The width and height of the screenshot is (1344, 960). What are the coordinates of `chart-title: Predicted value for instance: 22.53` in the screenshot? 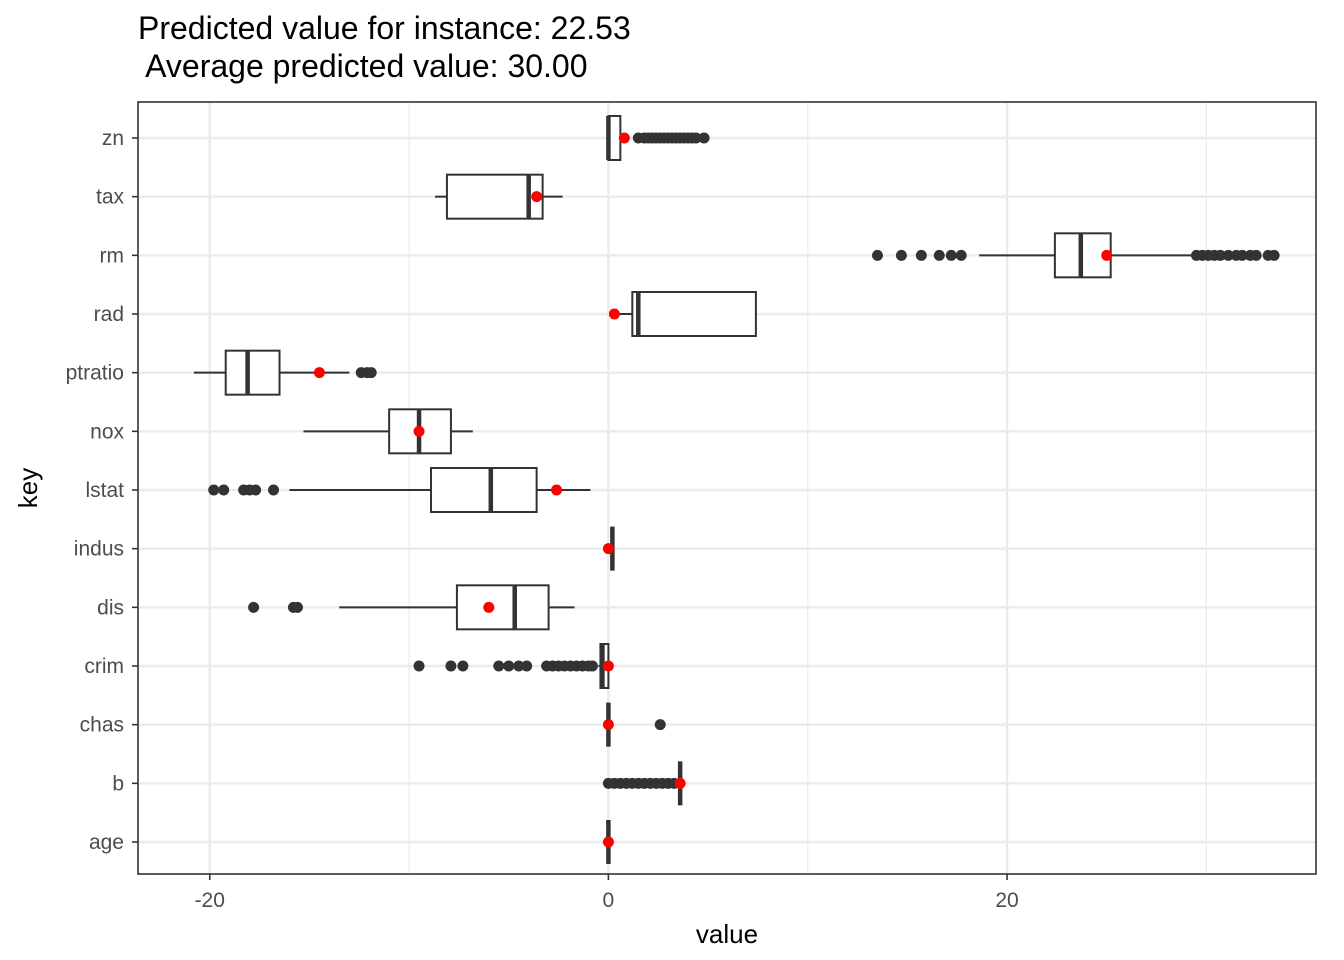 It's located at (384, 28).